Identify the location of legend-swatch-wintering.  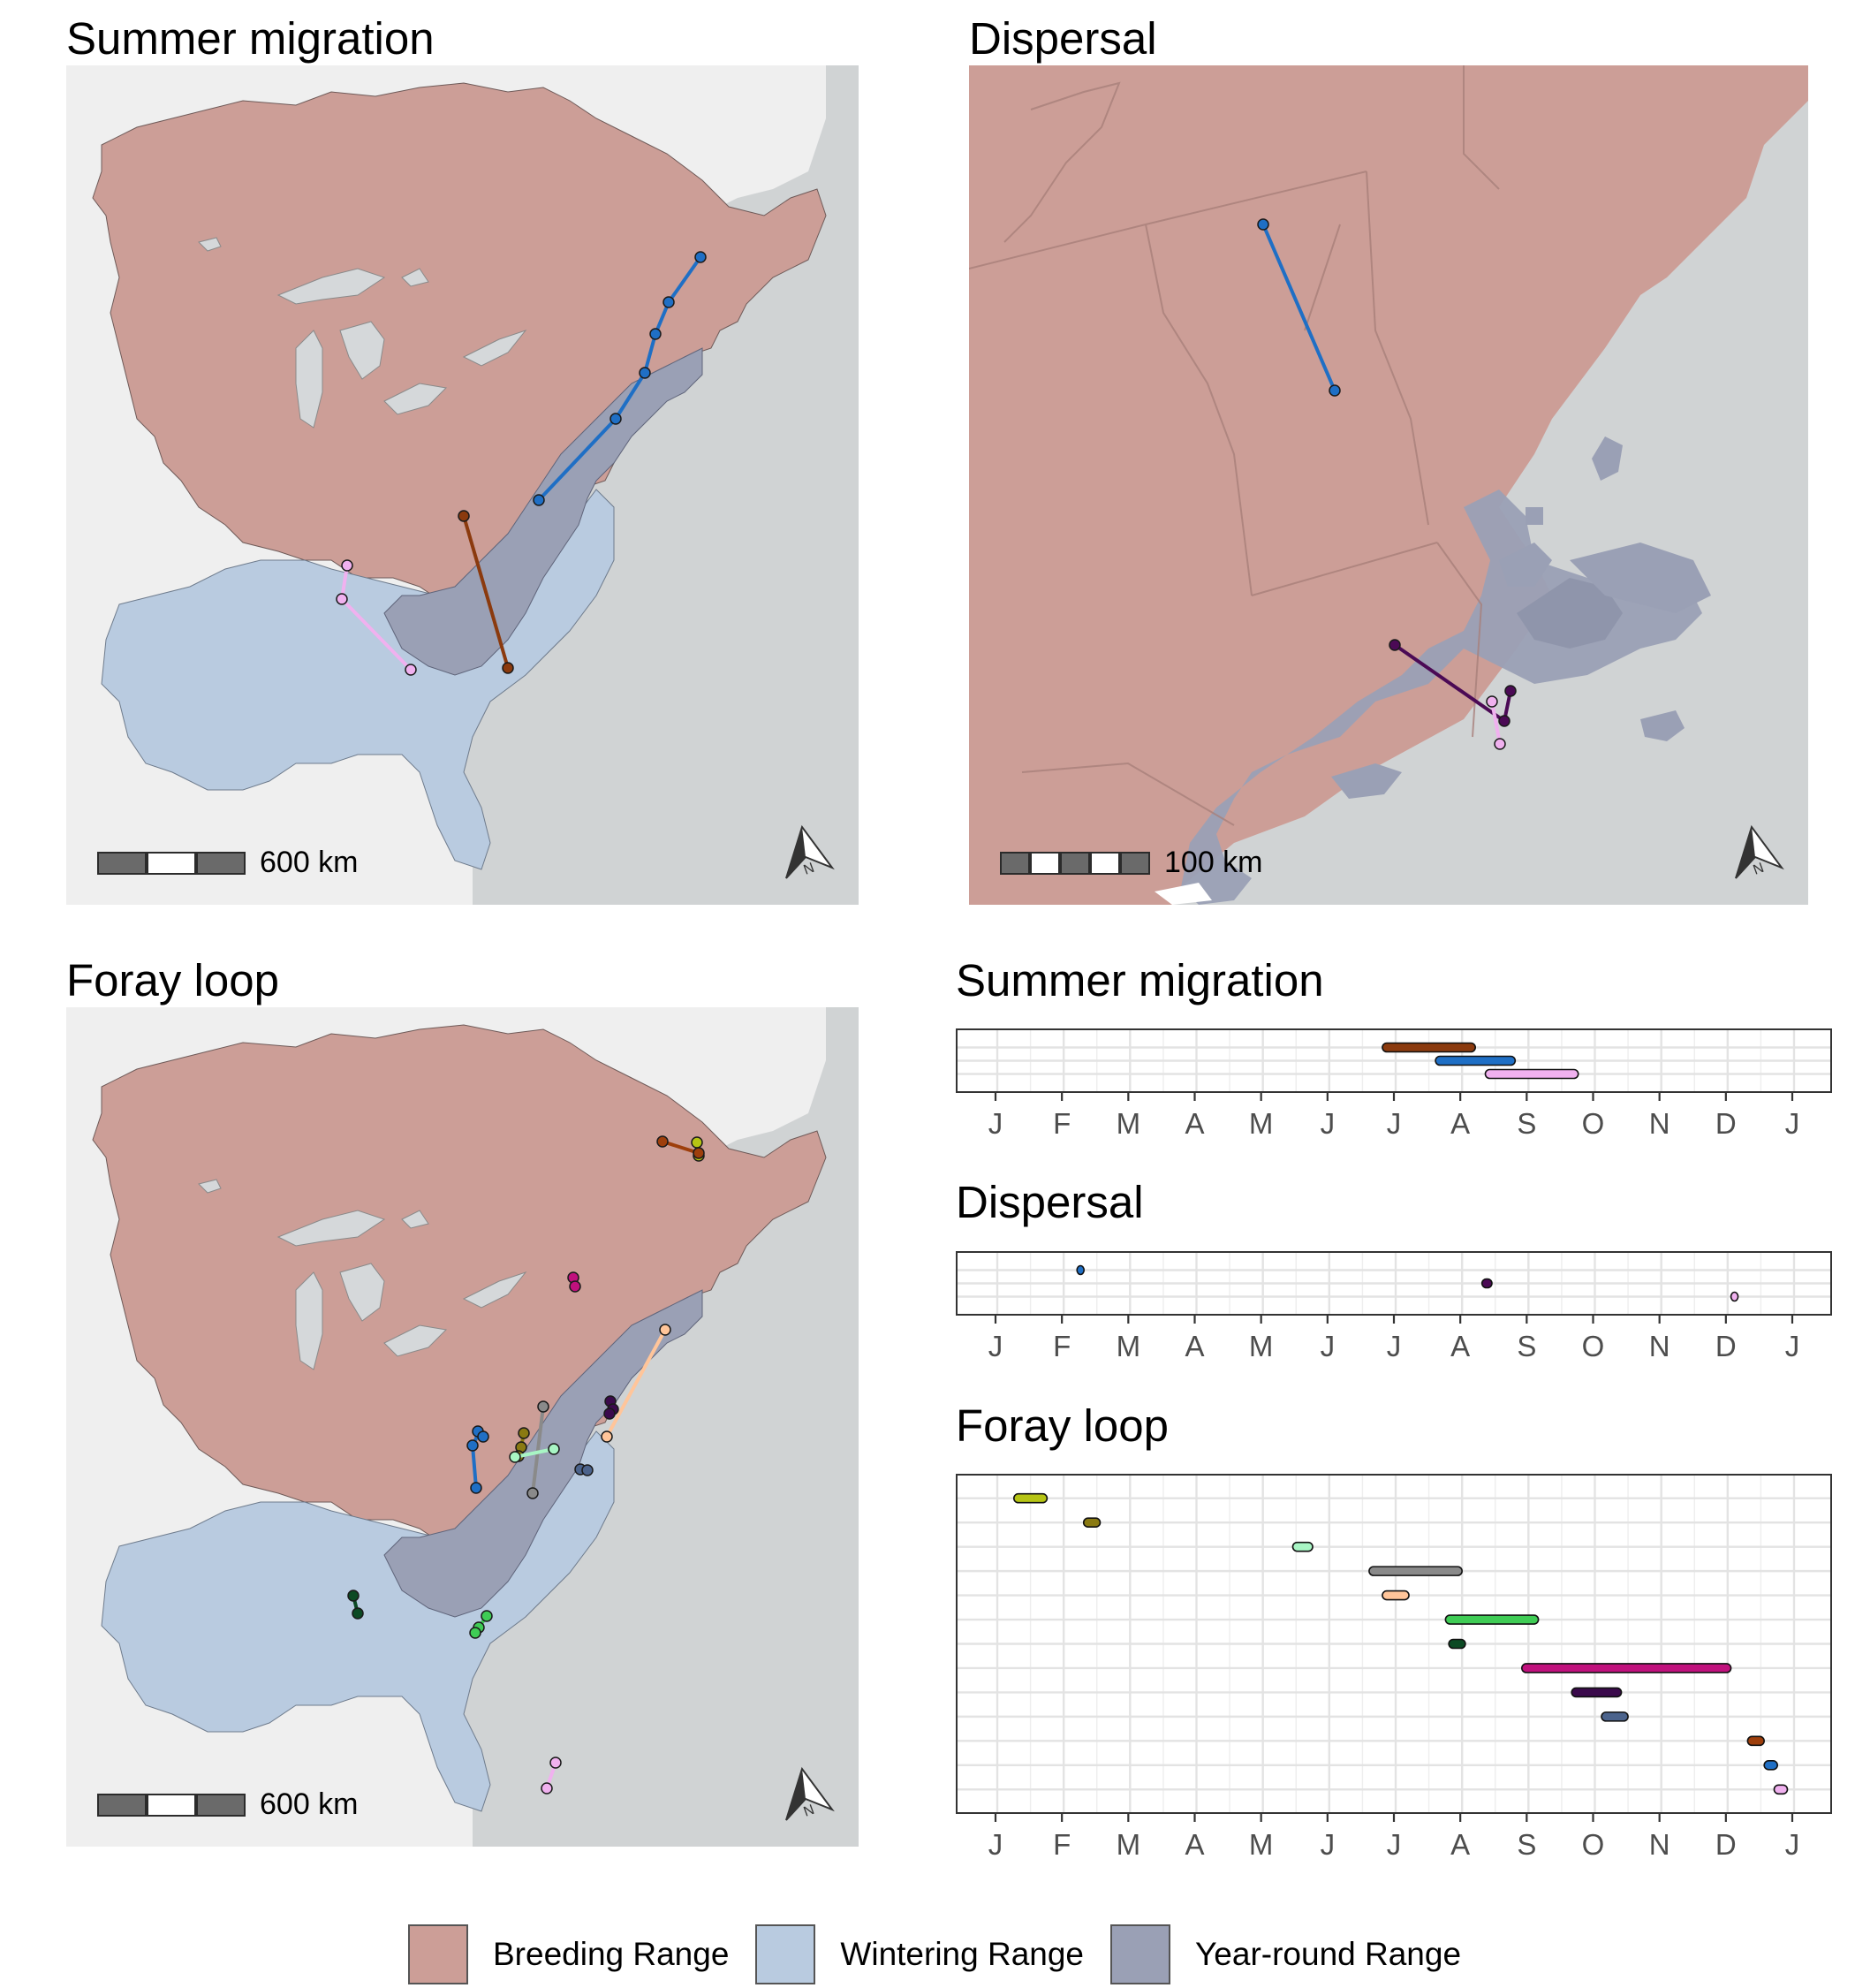
(785, 1954).